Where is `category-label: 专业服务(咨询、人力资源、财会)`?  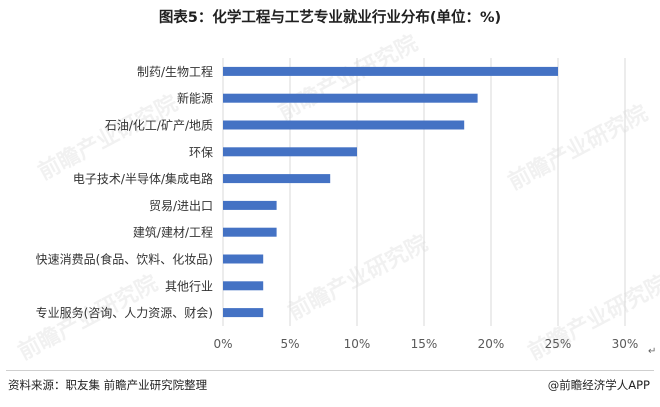 category-label: 专业服务(咨询、人力资源、财会) is located at coordinates (124, 312).